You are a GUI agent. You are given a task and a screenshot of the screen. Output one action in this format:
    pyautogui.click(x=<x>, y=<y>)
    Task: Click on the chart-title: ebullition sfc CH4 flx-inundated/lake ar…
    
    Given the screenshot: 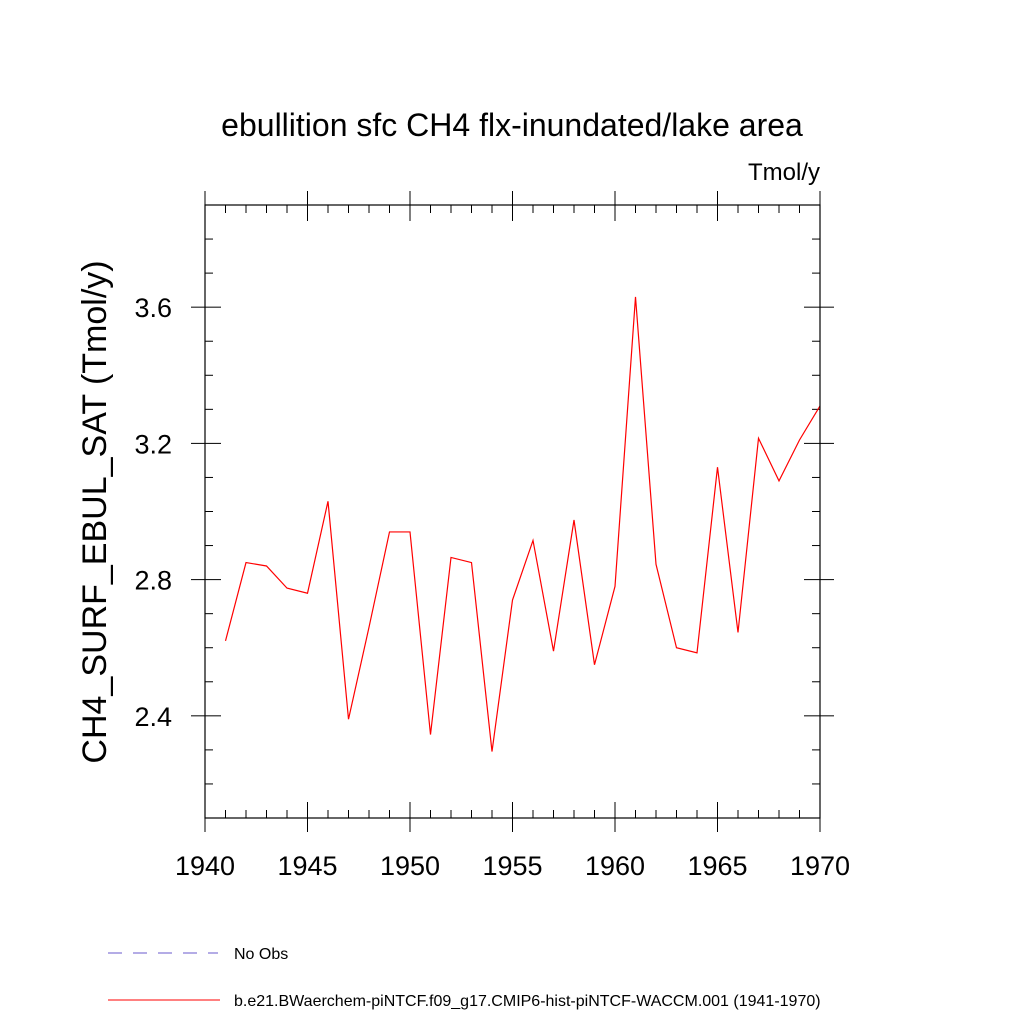 What is the action you would take?
    pyautogui.click(x=512, y=125)
    